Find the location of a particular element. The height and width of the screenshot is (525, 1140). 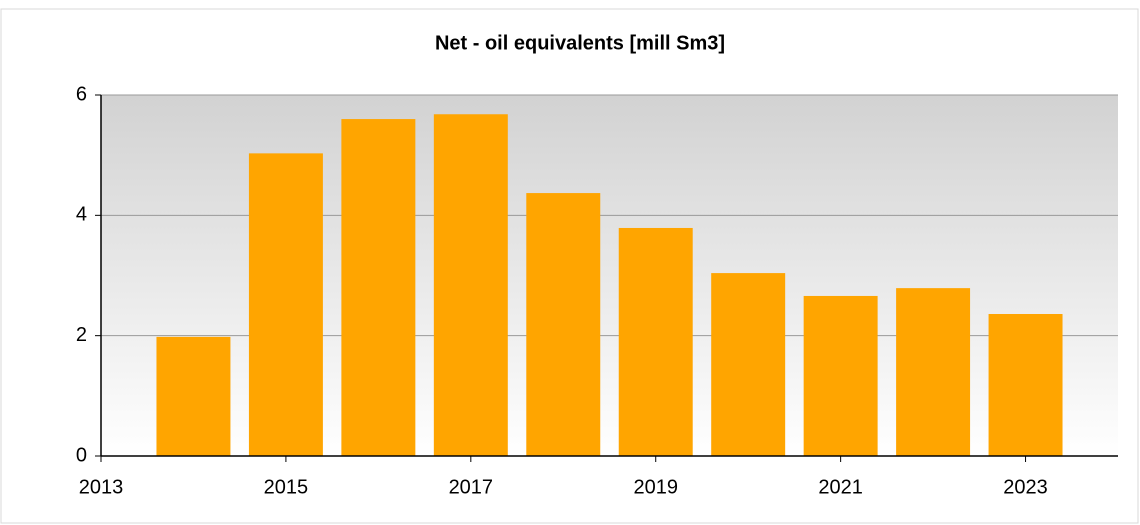

chart-title: Net - oil equivalents [mill Sm3] is located at coordinates (580, 43).